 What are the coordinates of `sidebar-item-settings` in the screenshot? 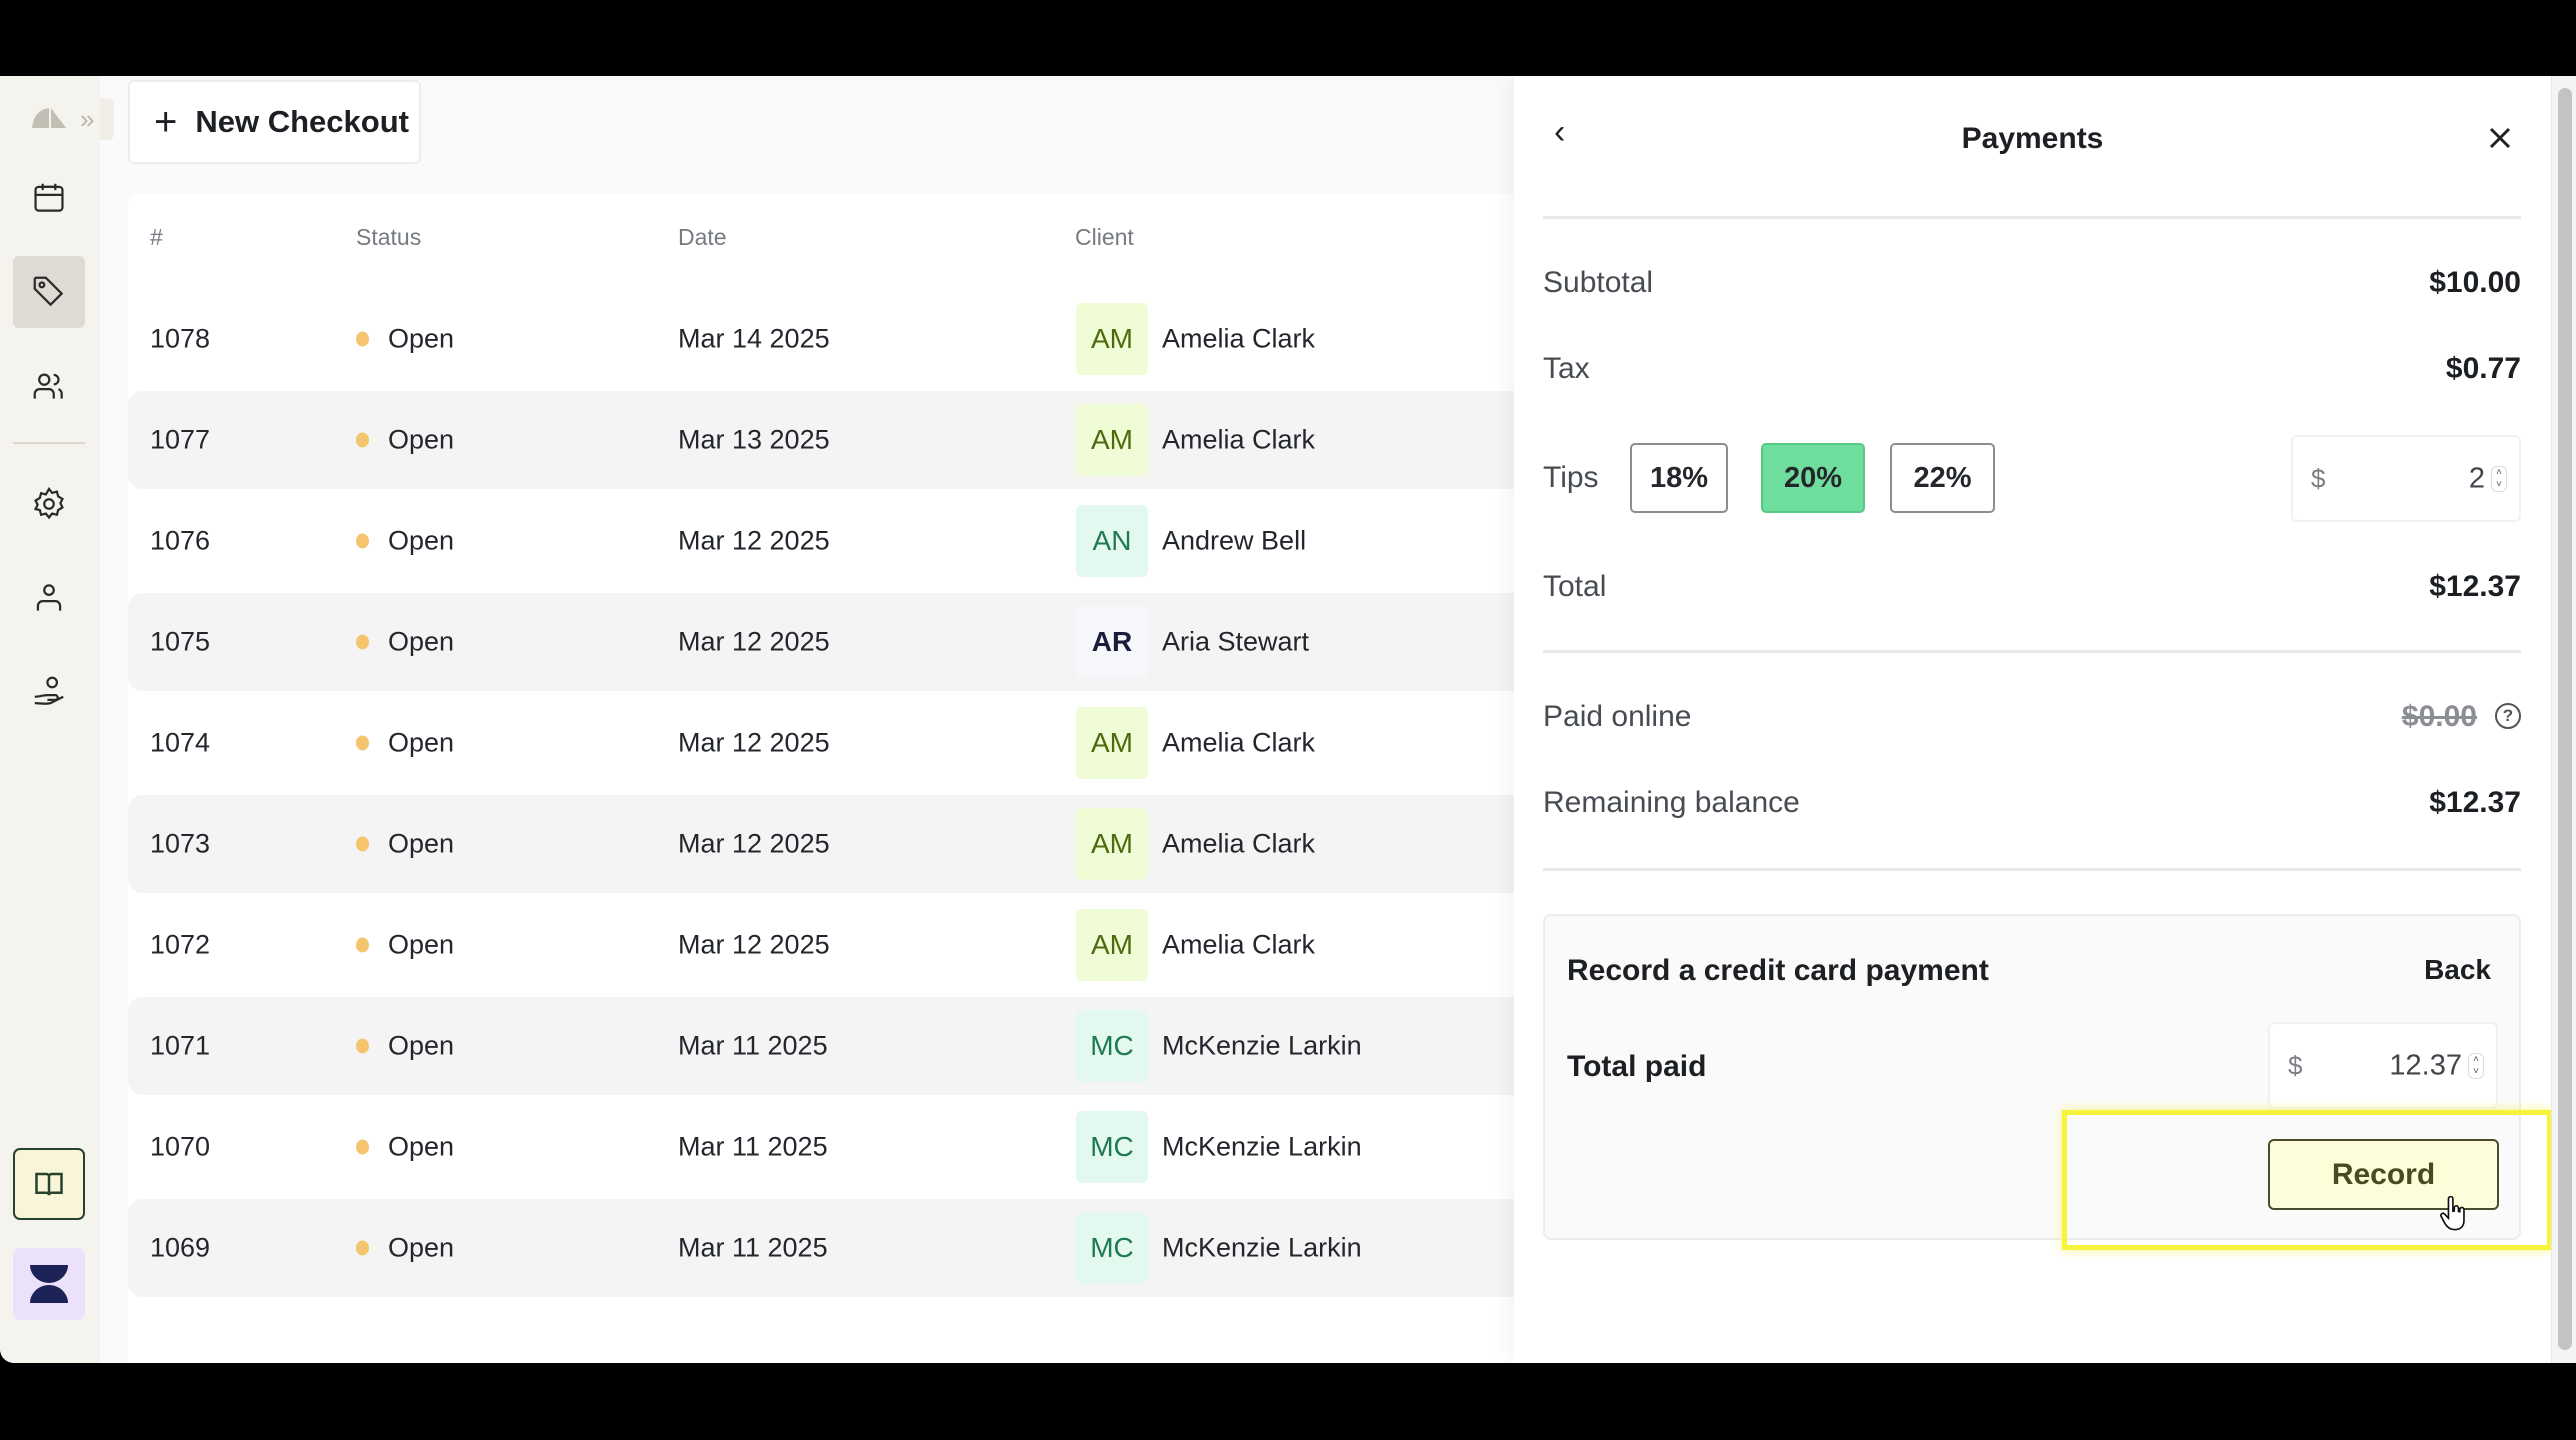 It's located at (49, 504).